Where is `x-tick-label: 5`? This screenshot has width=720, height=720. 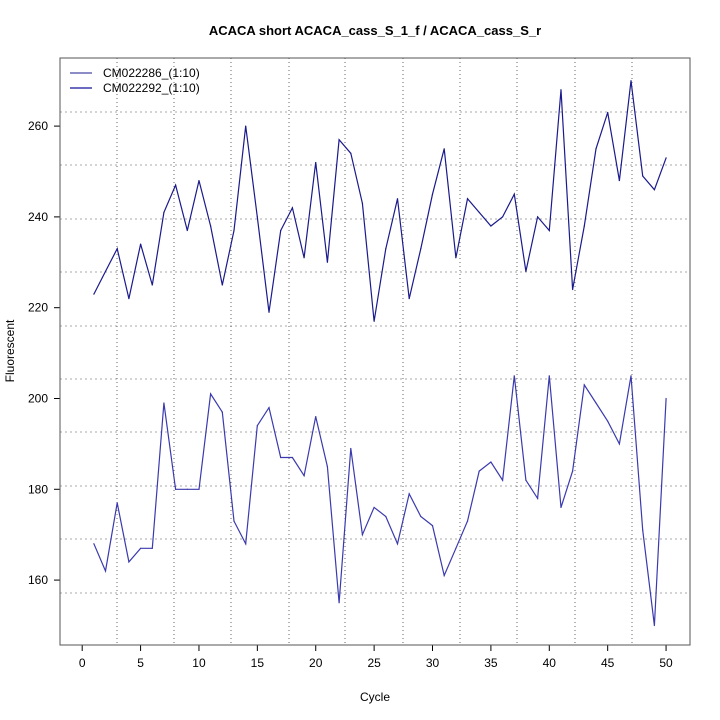
x-tick-label: 5 is located at coordinates (140, 663).